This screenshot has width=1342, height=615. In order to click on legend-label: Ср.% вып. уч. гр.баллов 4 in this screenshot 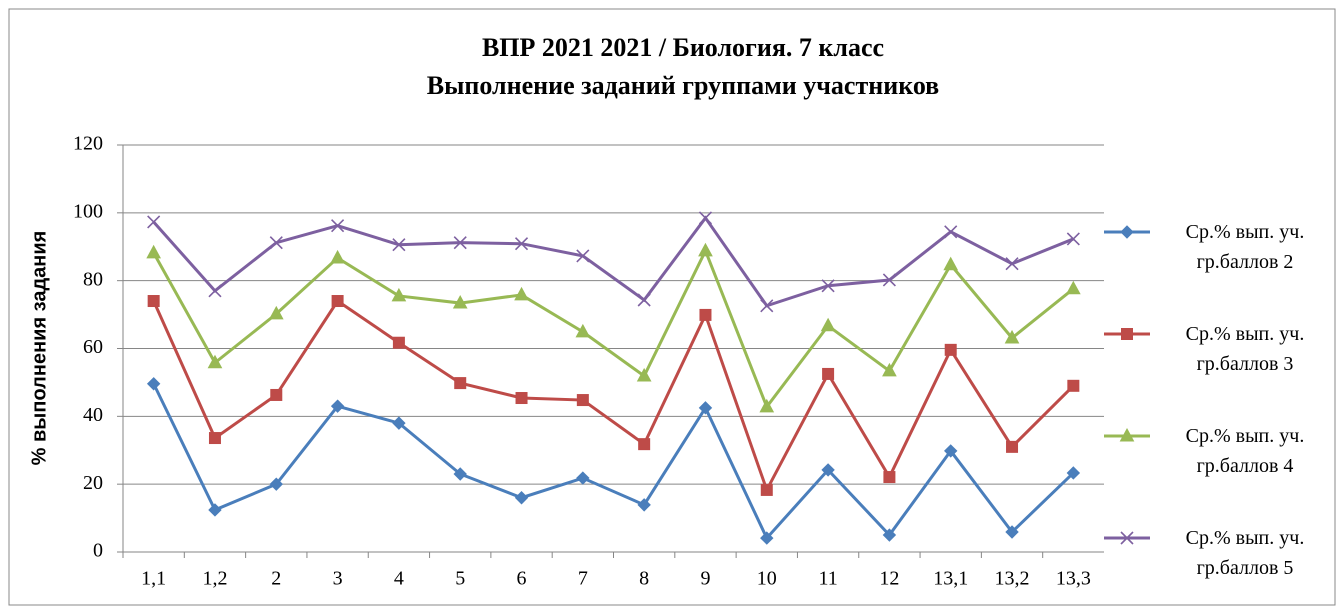, I will do `click(1245, 451)`.